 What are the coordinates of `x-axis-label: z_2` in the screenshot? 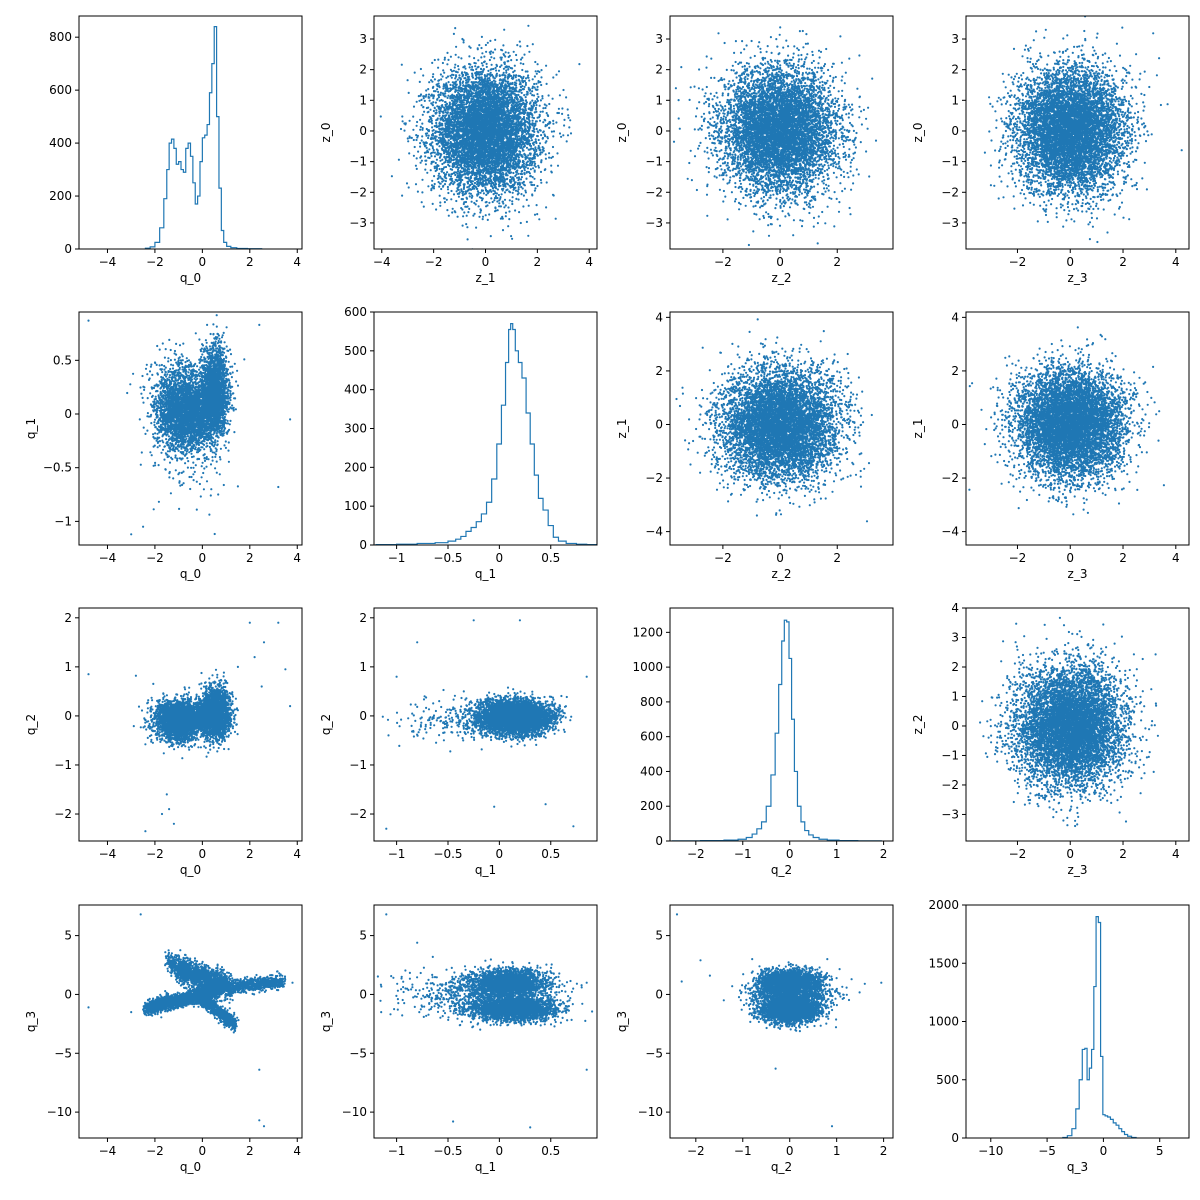 It's located at (782, 574).